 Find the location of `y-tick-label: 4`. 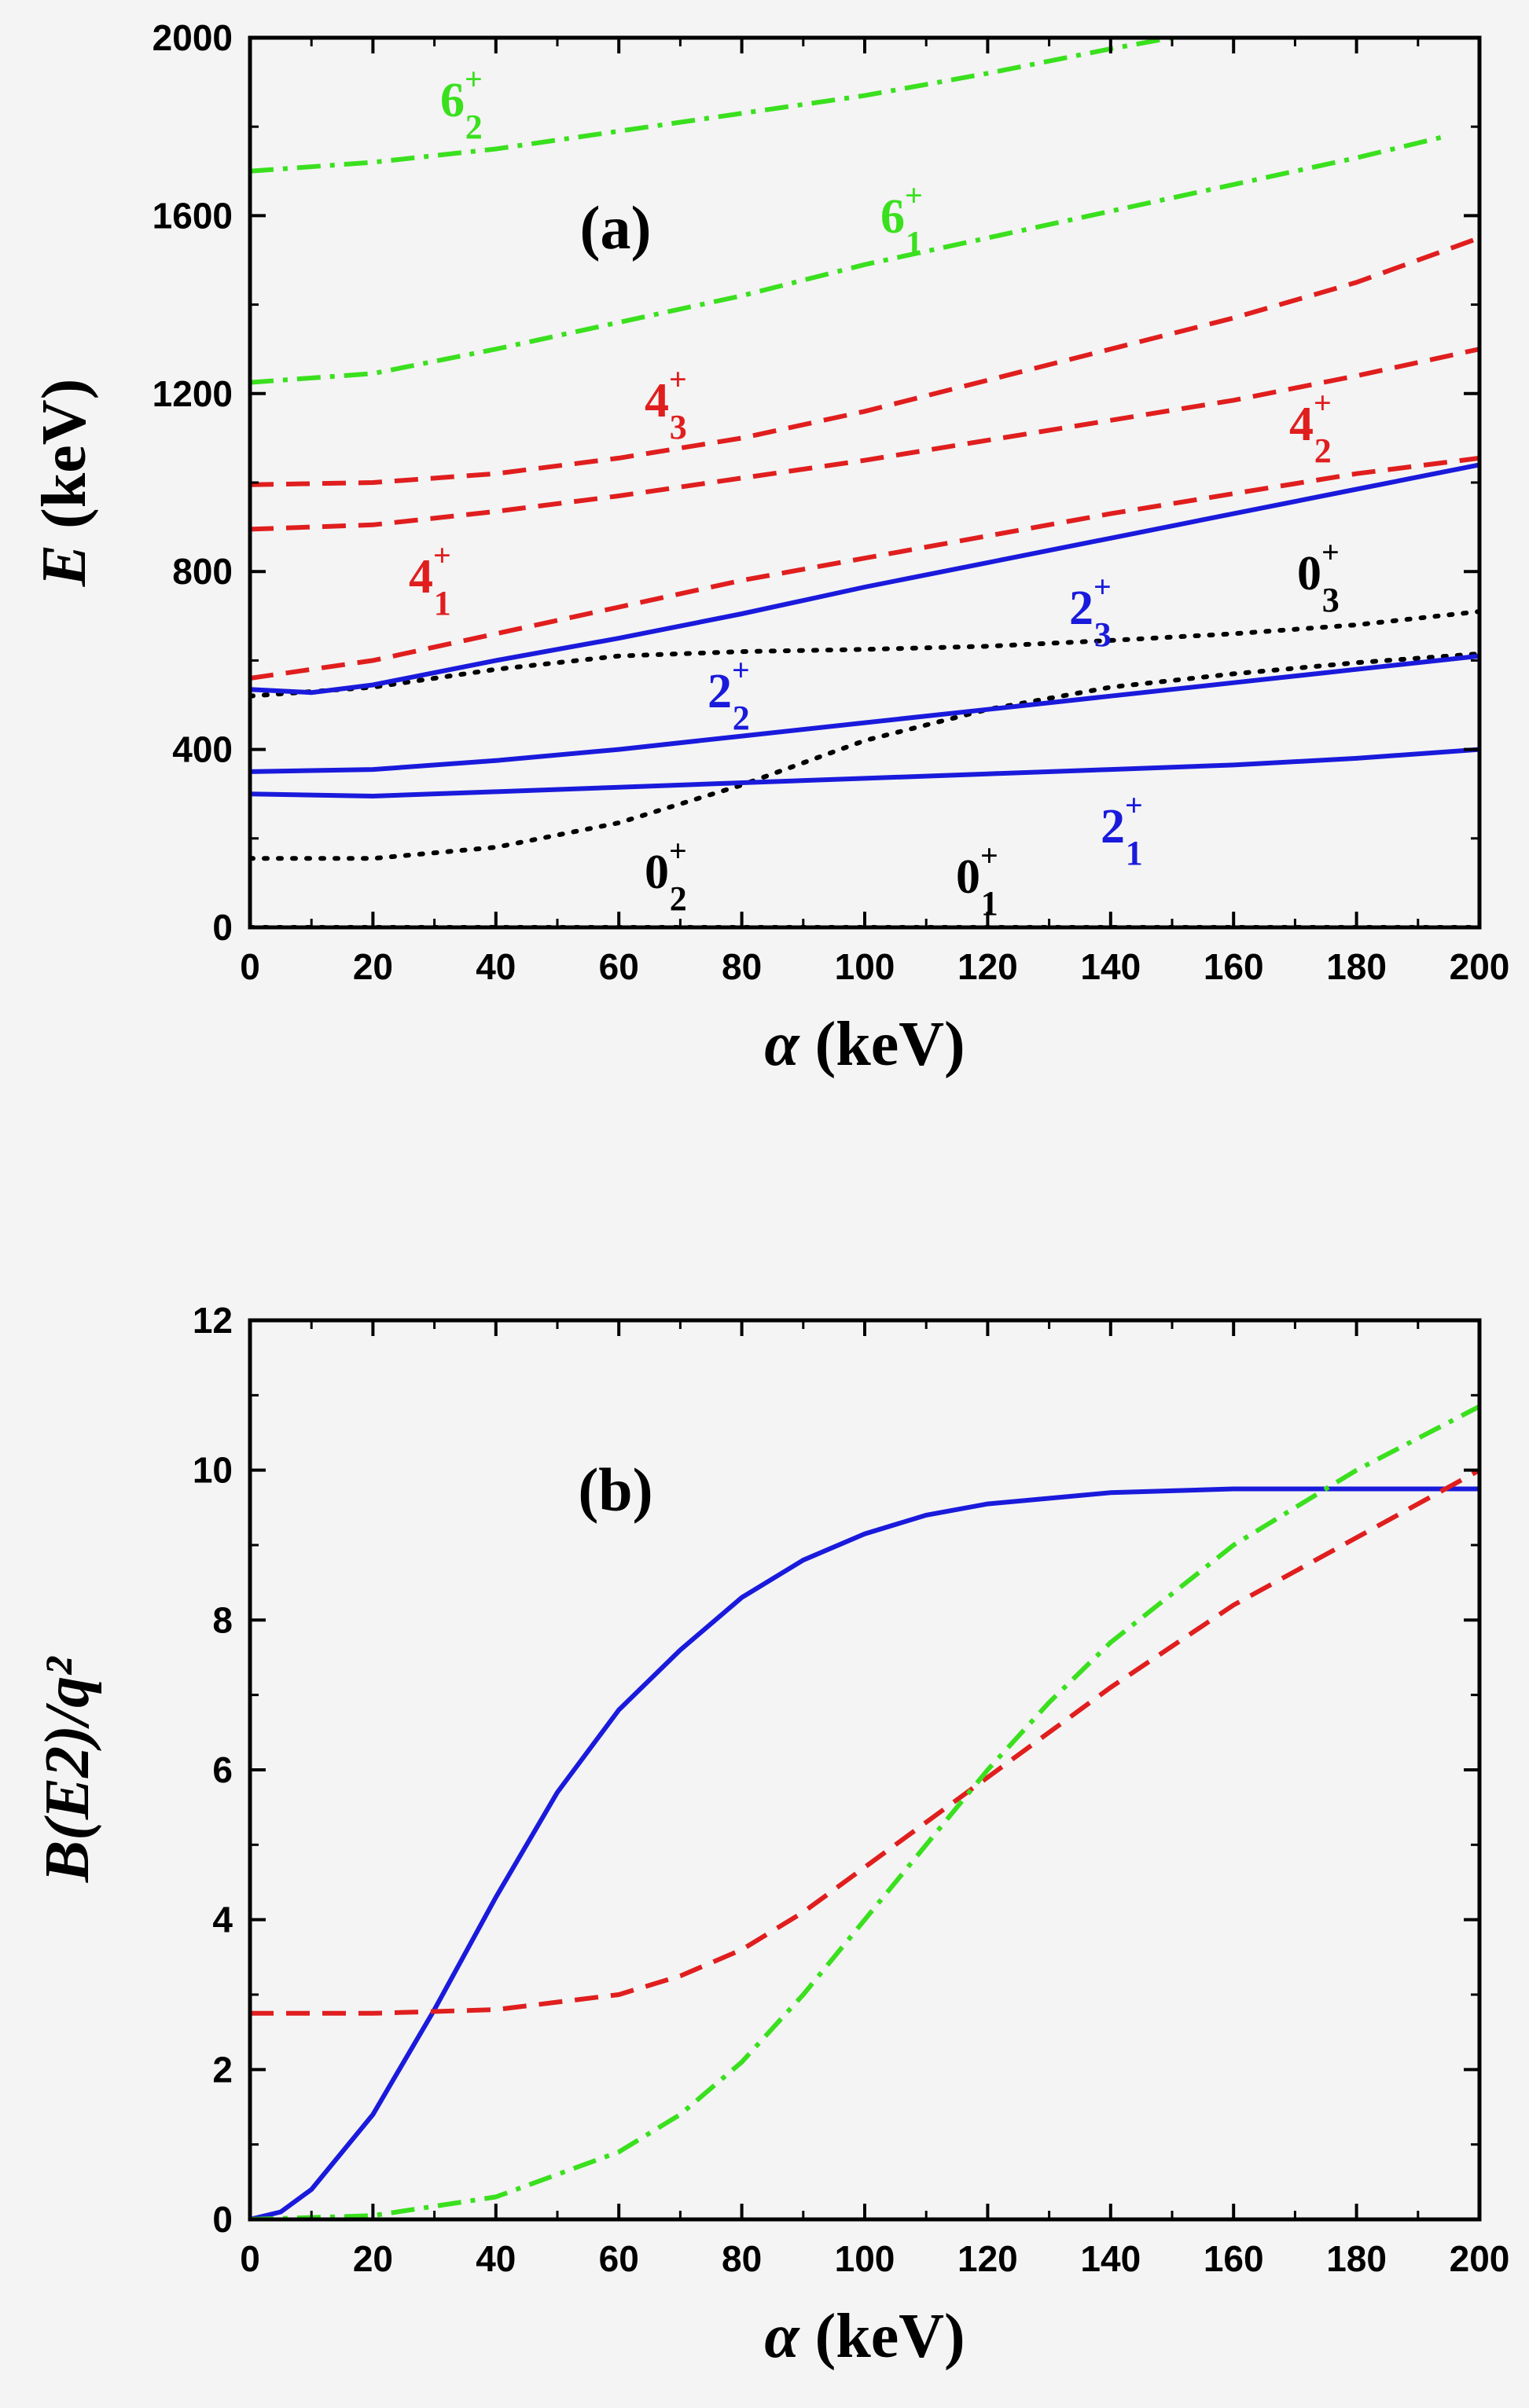

y-tick-label: 4 is located at coordinates (222, 1920).